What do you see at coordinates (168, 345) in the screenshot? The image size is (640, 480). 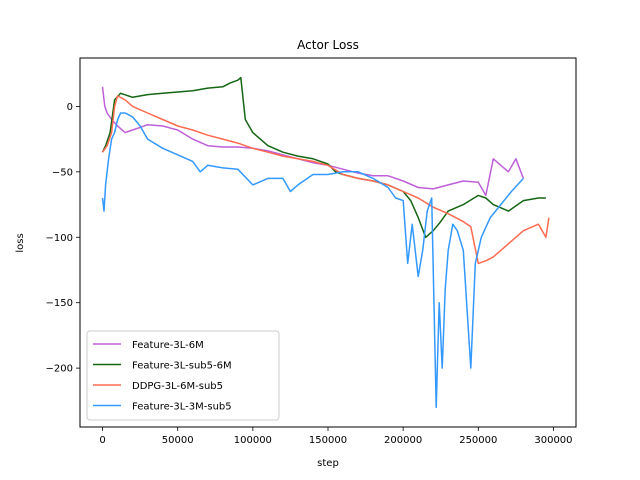 I see `legend-label: Feature-3L-6M` at bounding box center [168, 345].